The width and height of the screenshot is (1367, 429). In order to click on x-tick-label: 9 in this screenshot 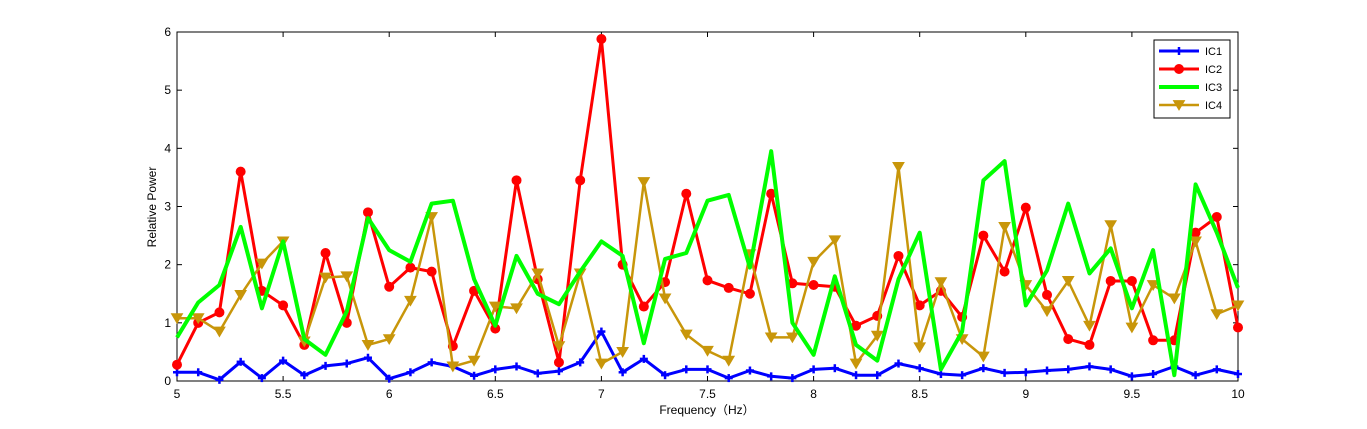, I will do `click(1025, 394)`.